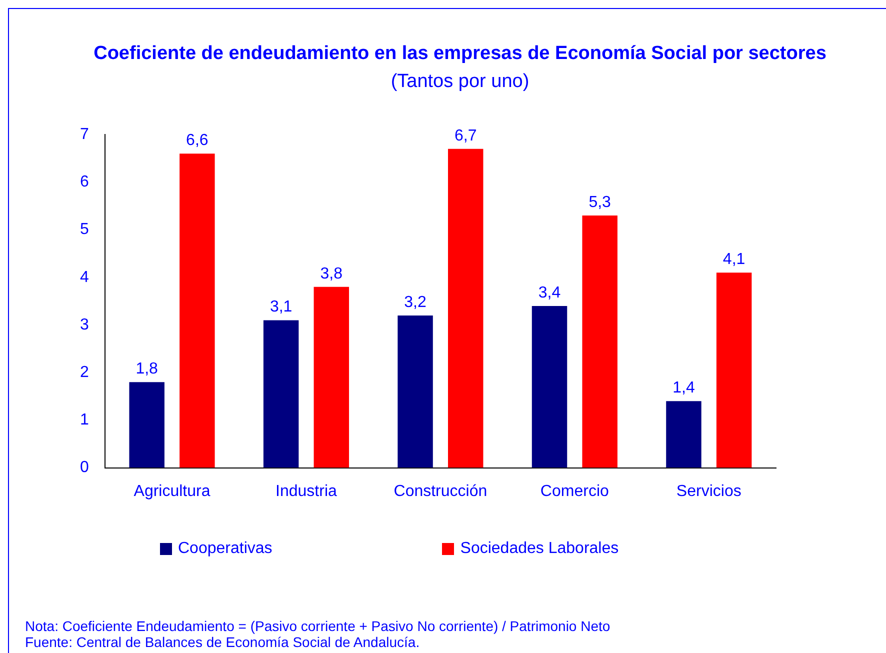 This screenshot has width=886, height=653. Describe the element at coordinates (281, 307) in the screenshot. I see `data-label: 3,1` at that location.